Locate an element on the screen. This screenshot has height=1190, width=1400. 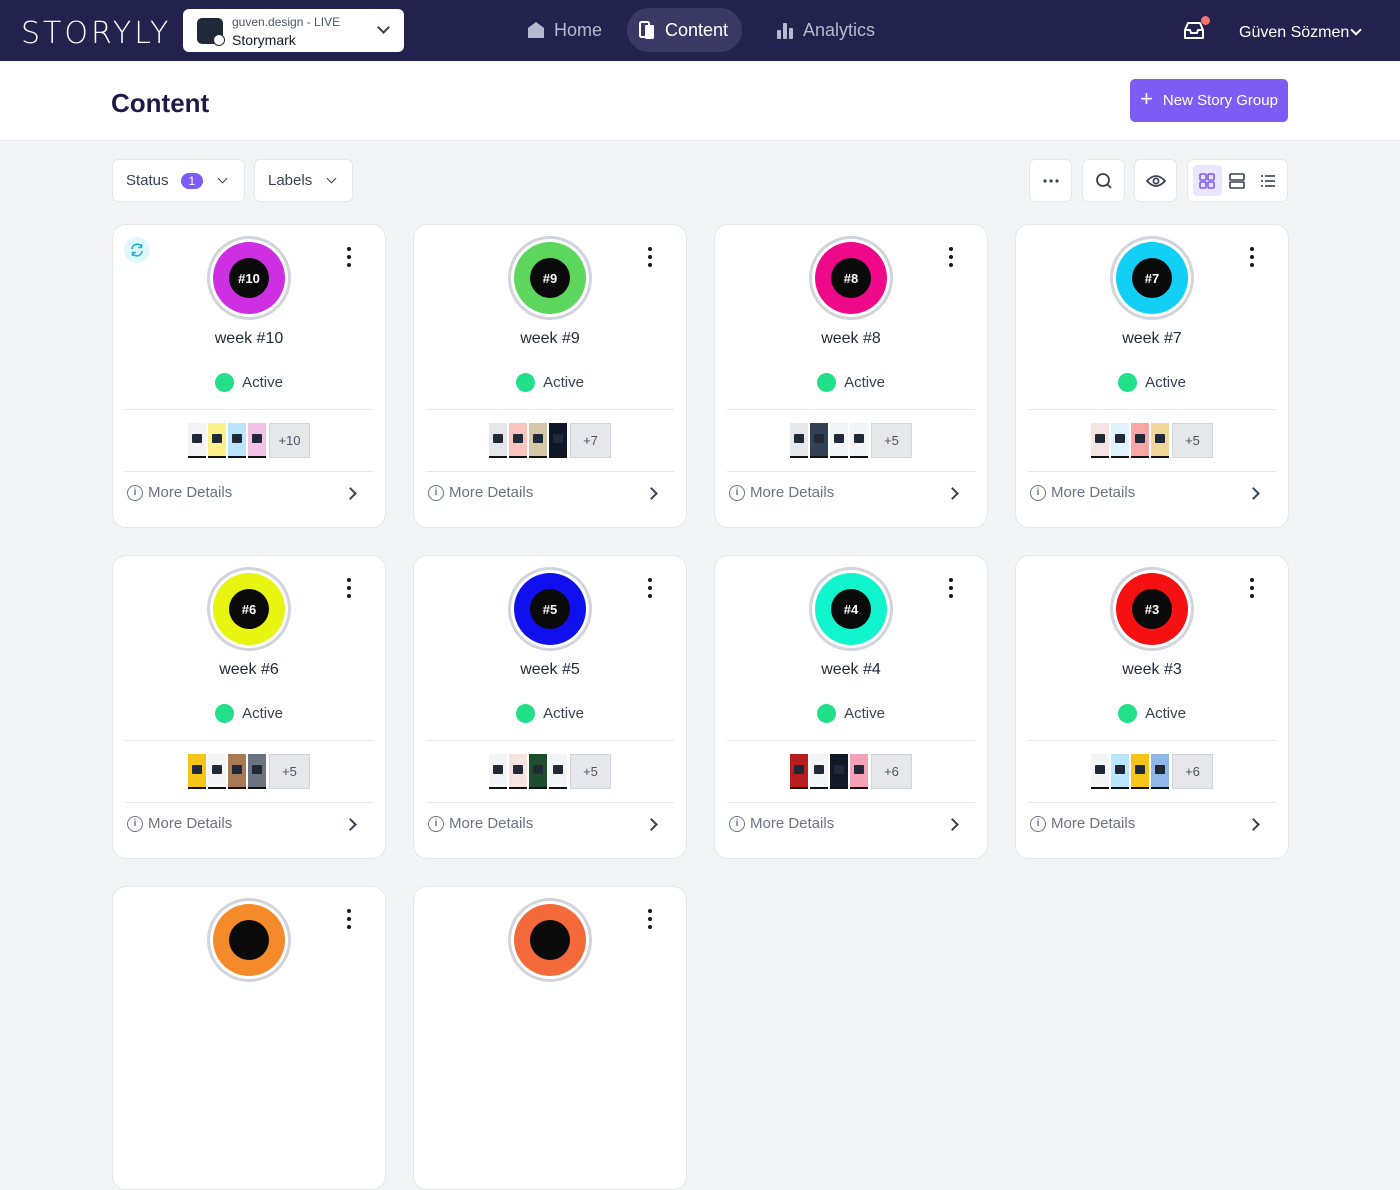
story-group-cover: #4 is located at coordinates (851, 609).